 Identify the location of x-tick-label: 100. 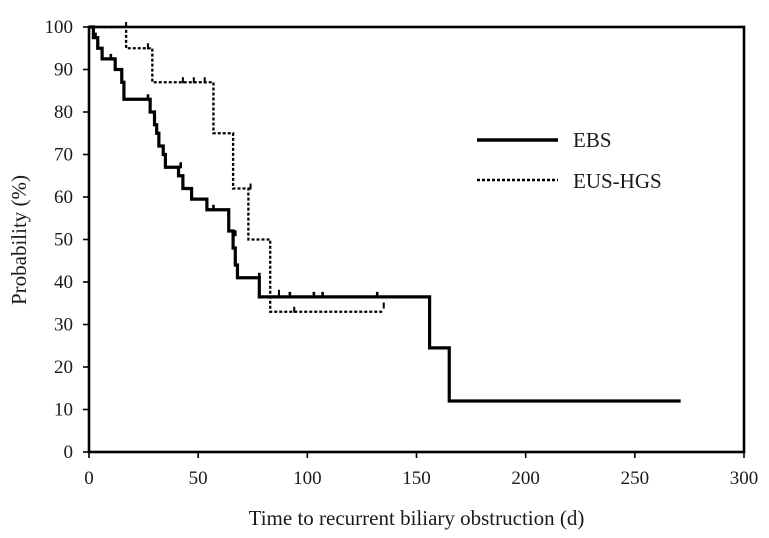
(307, 478).